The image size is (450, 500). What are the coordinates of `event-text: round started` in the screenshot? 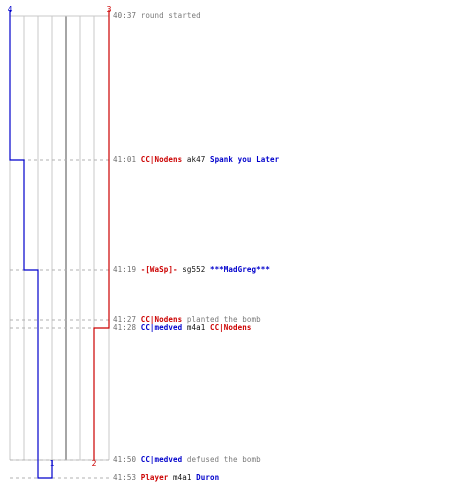 It's located at (170, 15).